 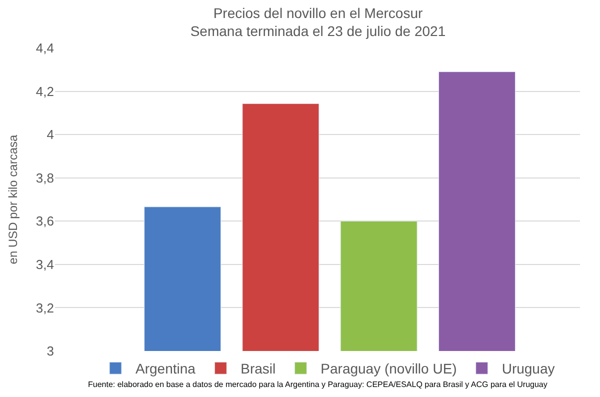 What do you see at coordinates (50, 134) in the screenshot?
I see `y-tick-label: 4` at bounding box center [50, 134].